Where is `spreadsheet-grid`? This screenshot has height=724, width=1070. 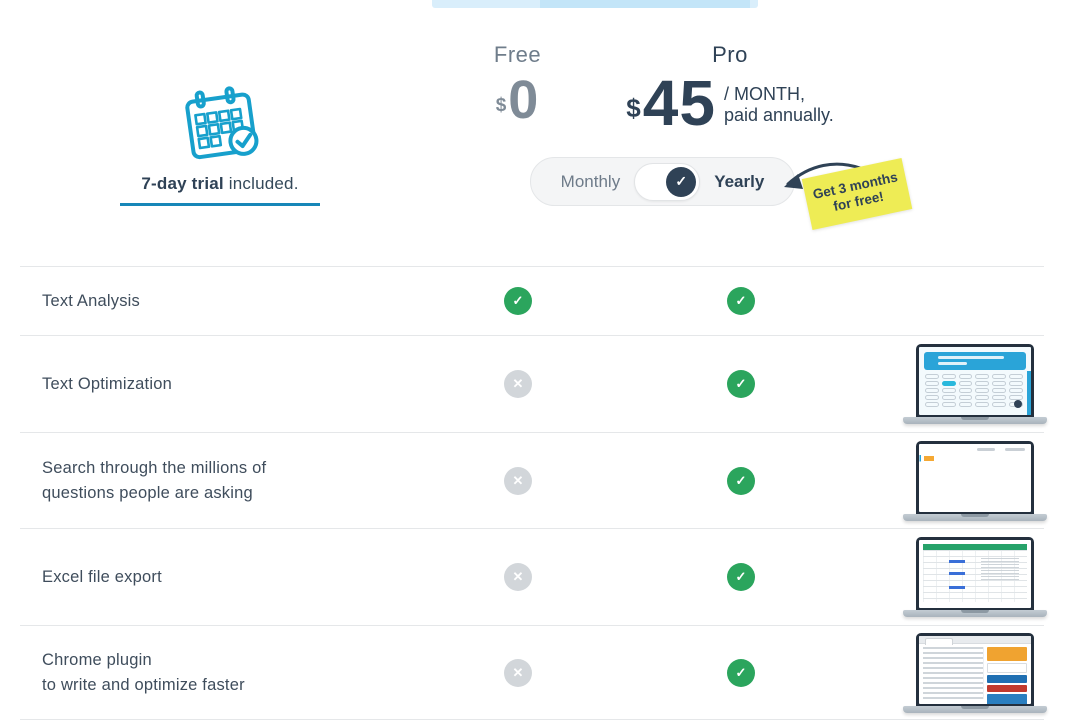
spreadsheet-grid is located at coordinates (975, 576).